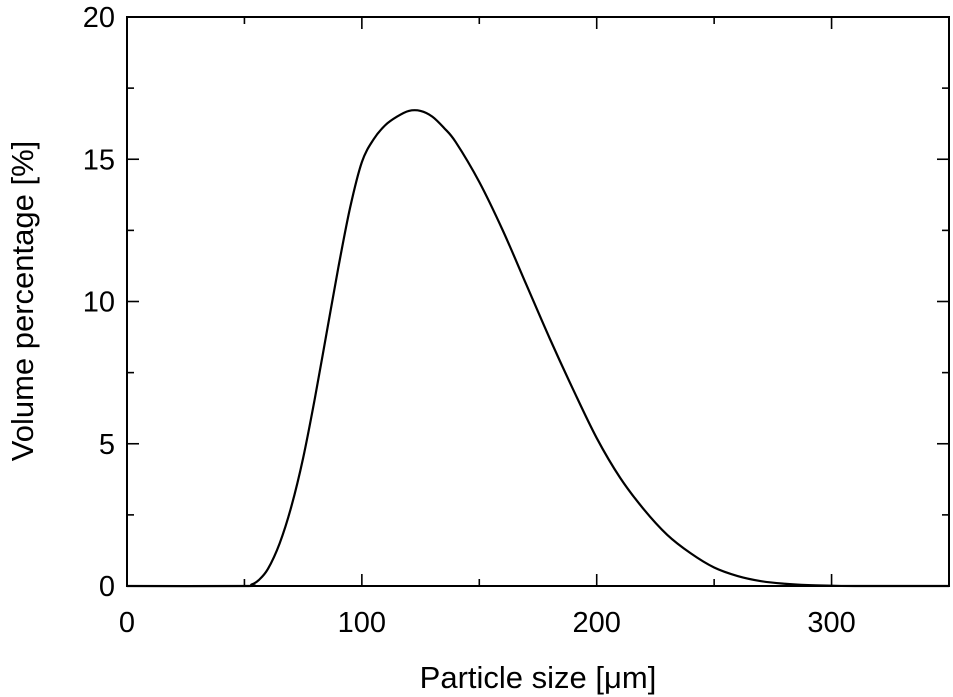 The height and width of the screenshot is (697, 953). Describe the element at coordinates (538, 677) in the screenshot. I see `x-axis-label: Particle size [μm]` at that location.